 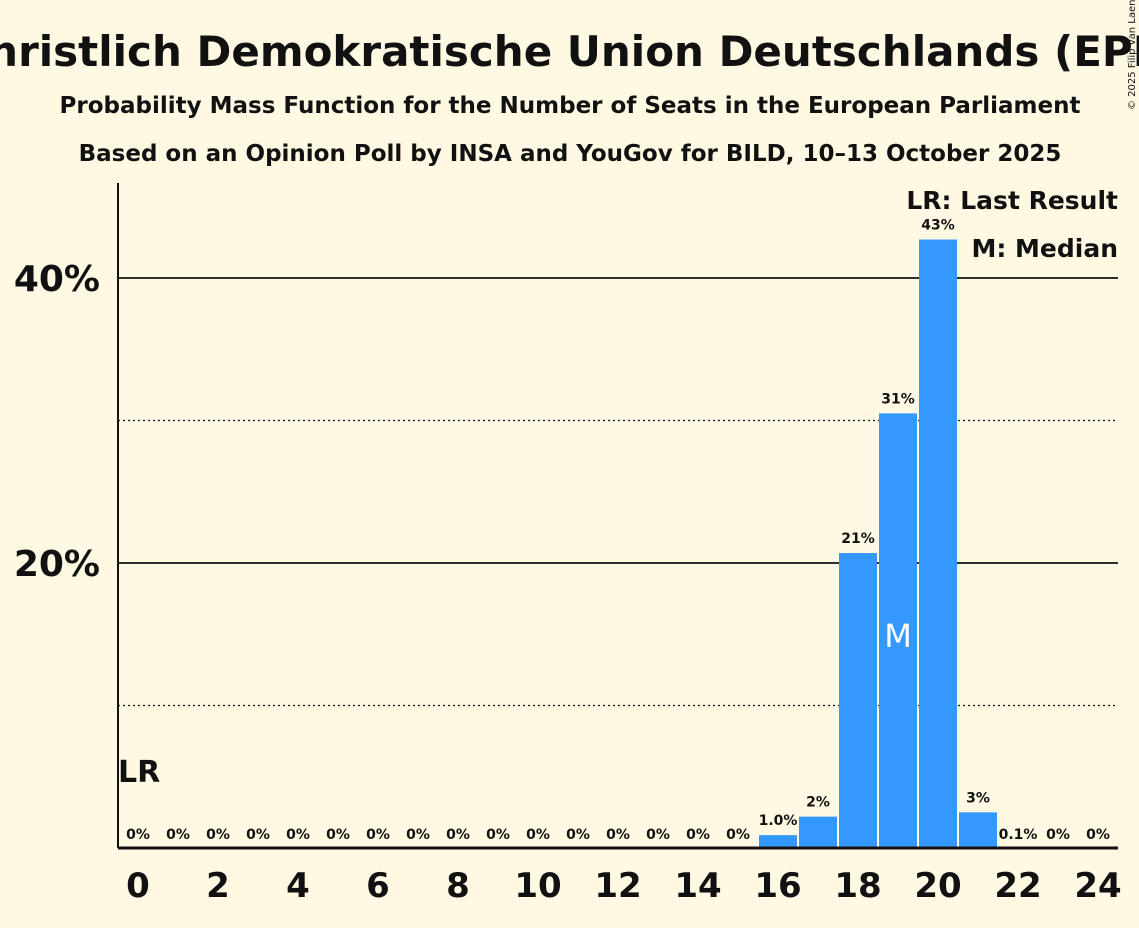 I want to click on y-tick-label: 20%, so click(x=57, y=564).